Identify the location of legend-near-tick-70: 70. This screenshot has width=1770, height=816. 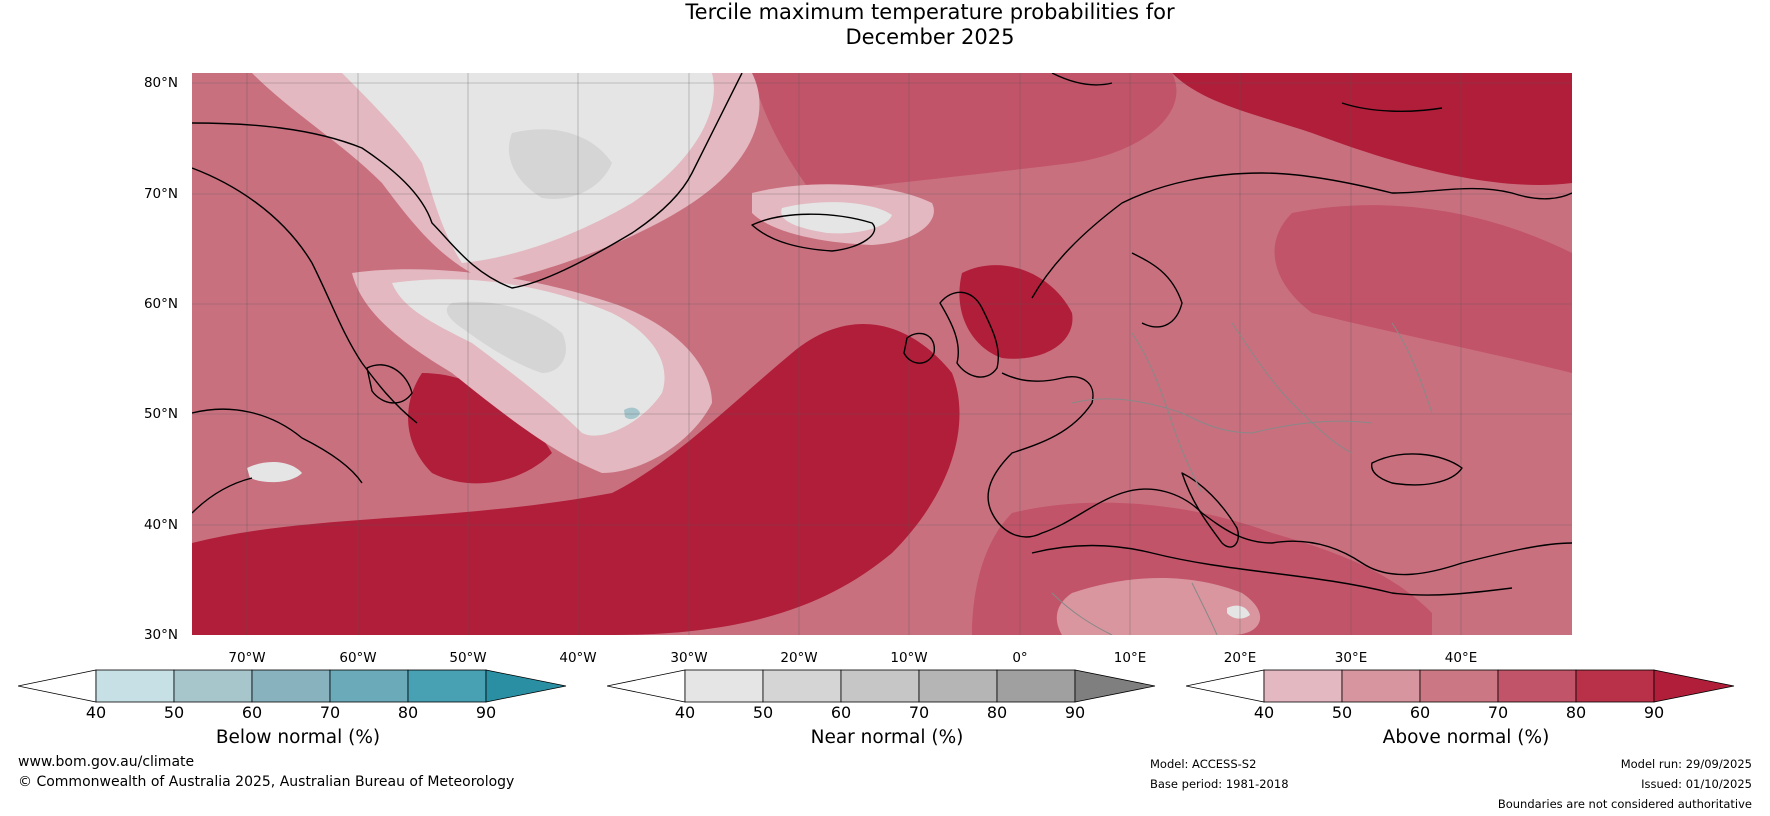
(919, 712).